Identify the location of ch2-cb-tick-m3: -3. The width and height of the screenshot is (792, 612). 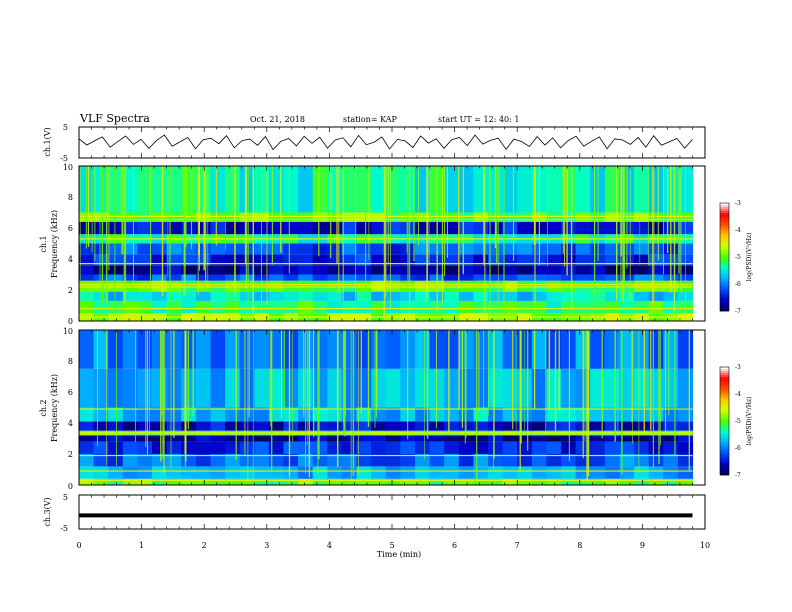
(738, 367).